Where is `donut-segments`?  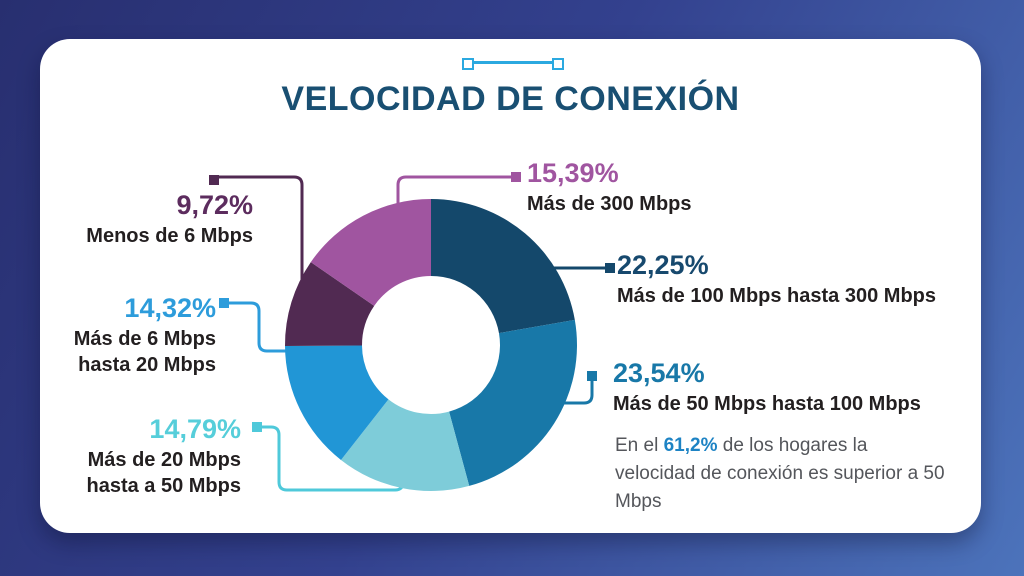 donut-segments is located at coordinates (431, 345).